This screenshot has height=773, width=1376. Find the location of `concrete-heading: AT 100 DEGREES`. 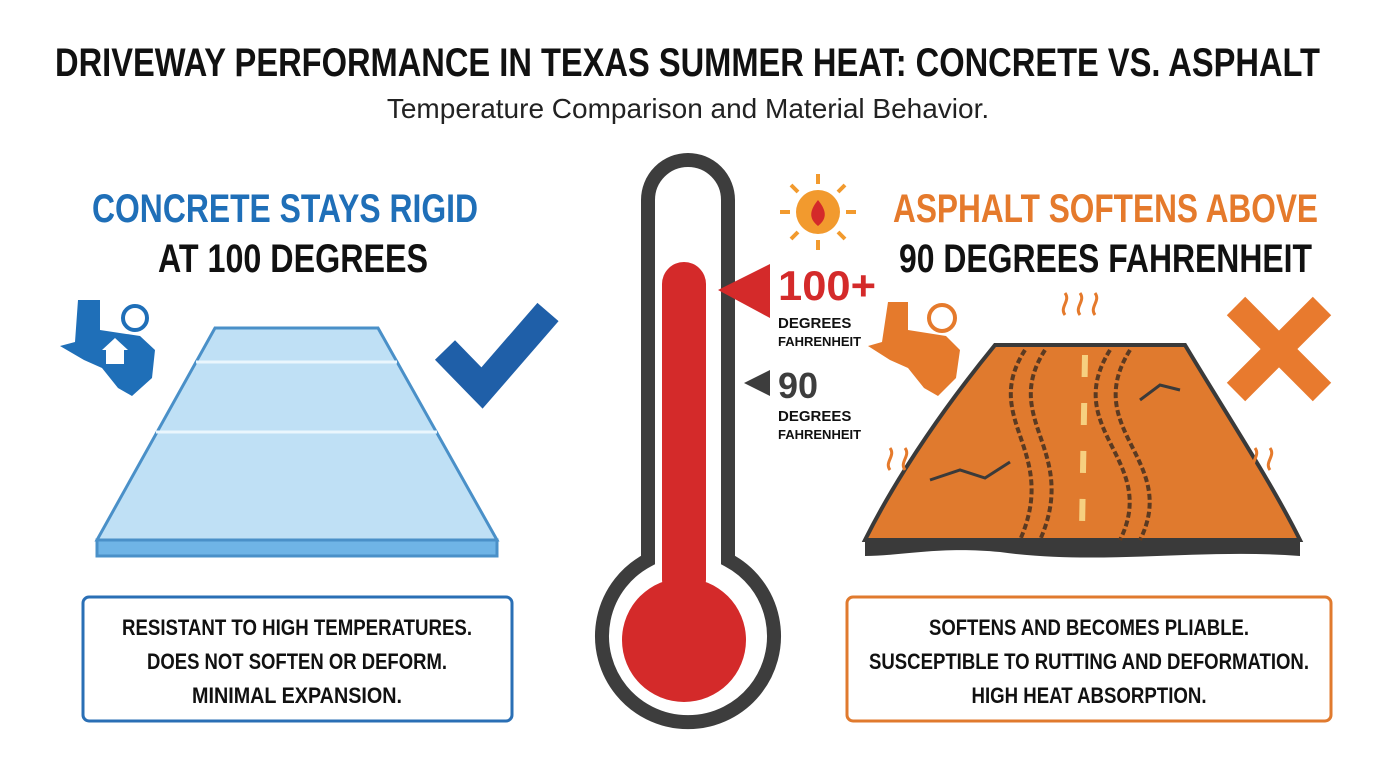

concrete-heading: AT 100 DEGREES is located at coordinates (293, 259).